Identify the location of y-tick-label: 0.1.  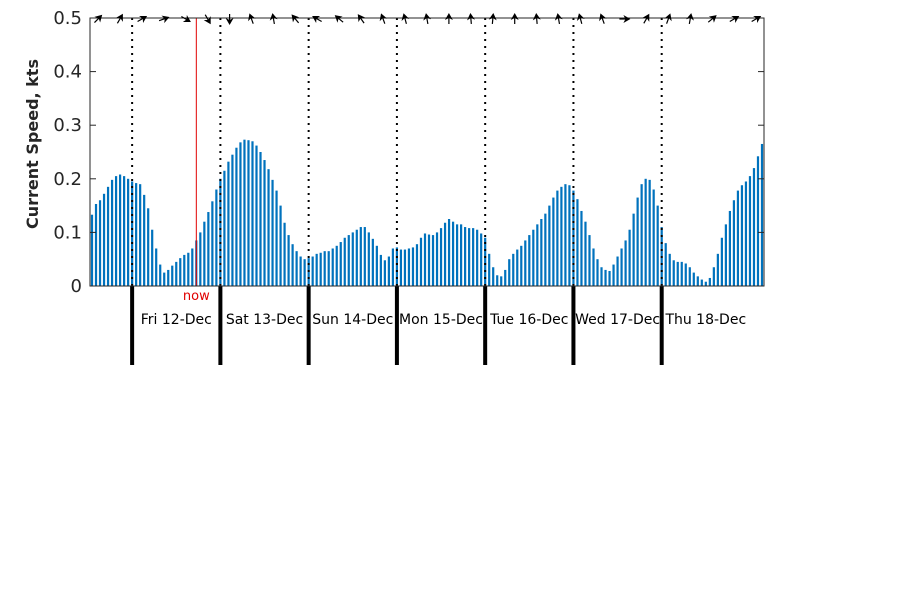
(67, 232).